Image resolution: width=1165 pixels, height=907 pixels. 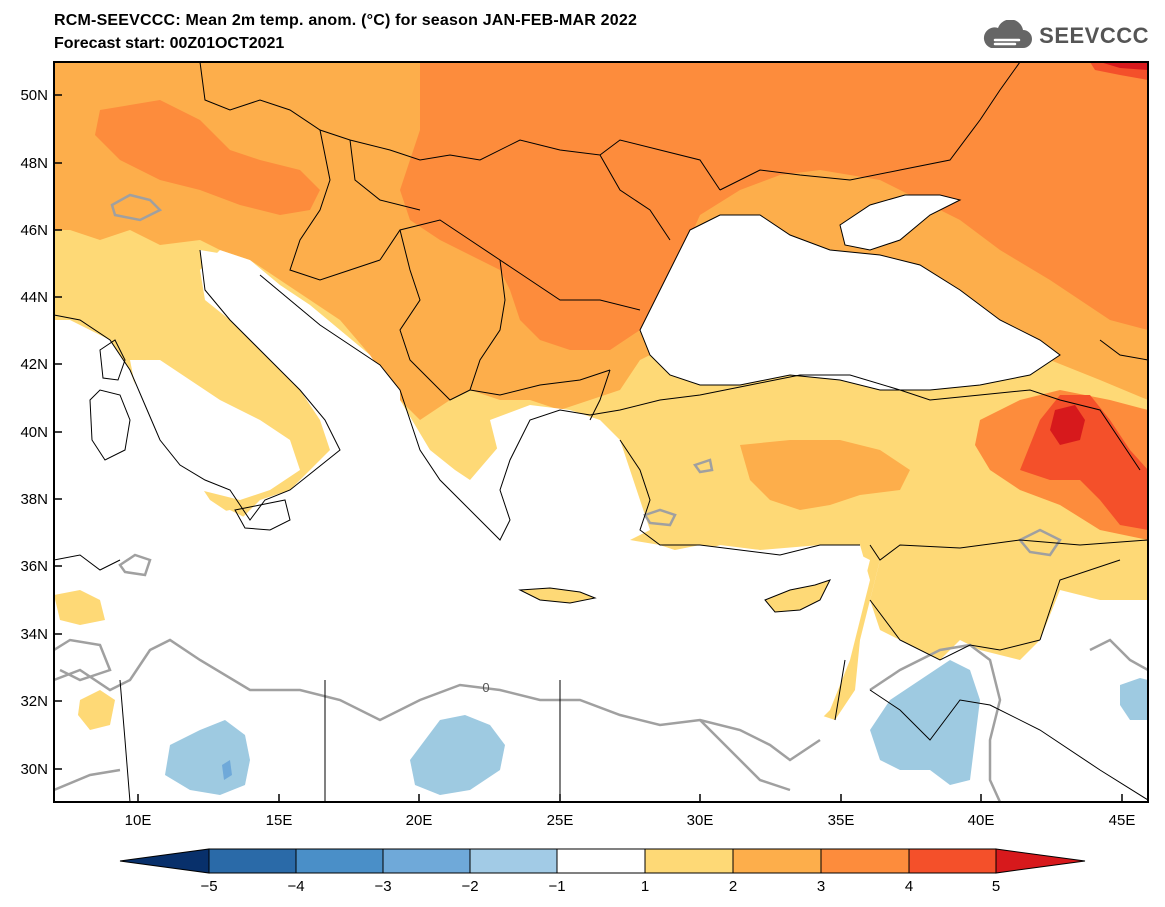 What do you see at coordinates (570, 475) in the screenshot?
I see `aegean-sea` at bounding box center [570, 475].